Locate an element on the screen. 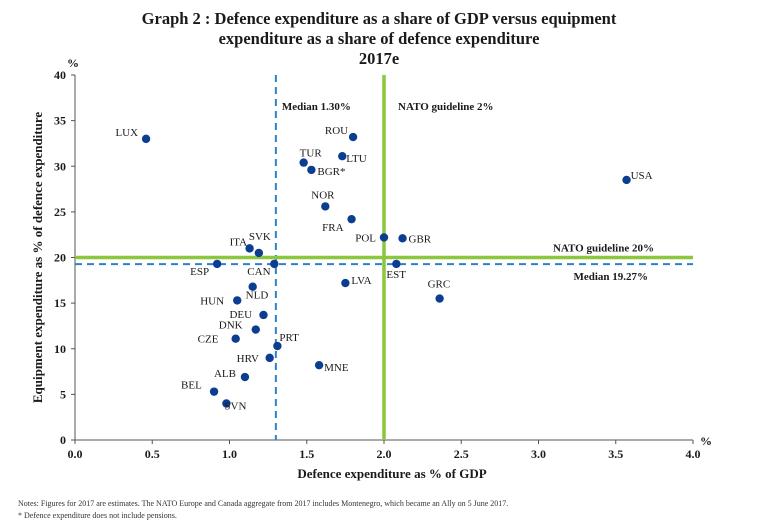  x-tick-label: 4.0 is located at coordinates (693, 454).